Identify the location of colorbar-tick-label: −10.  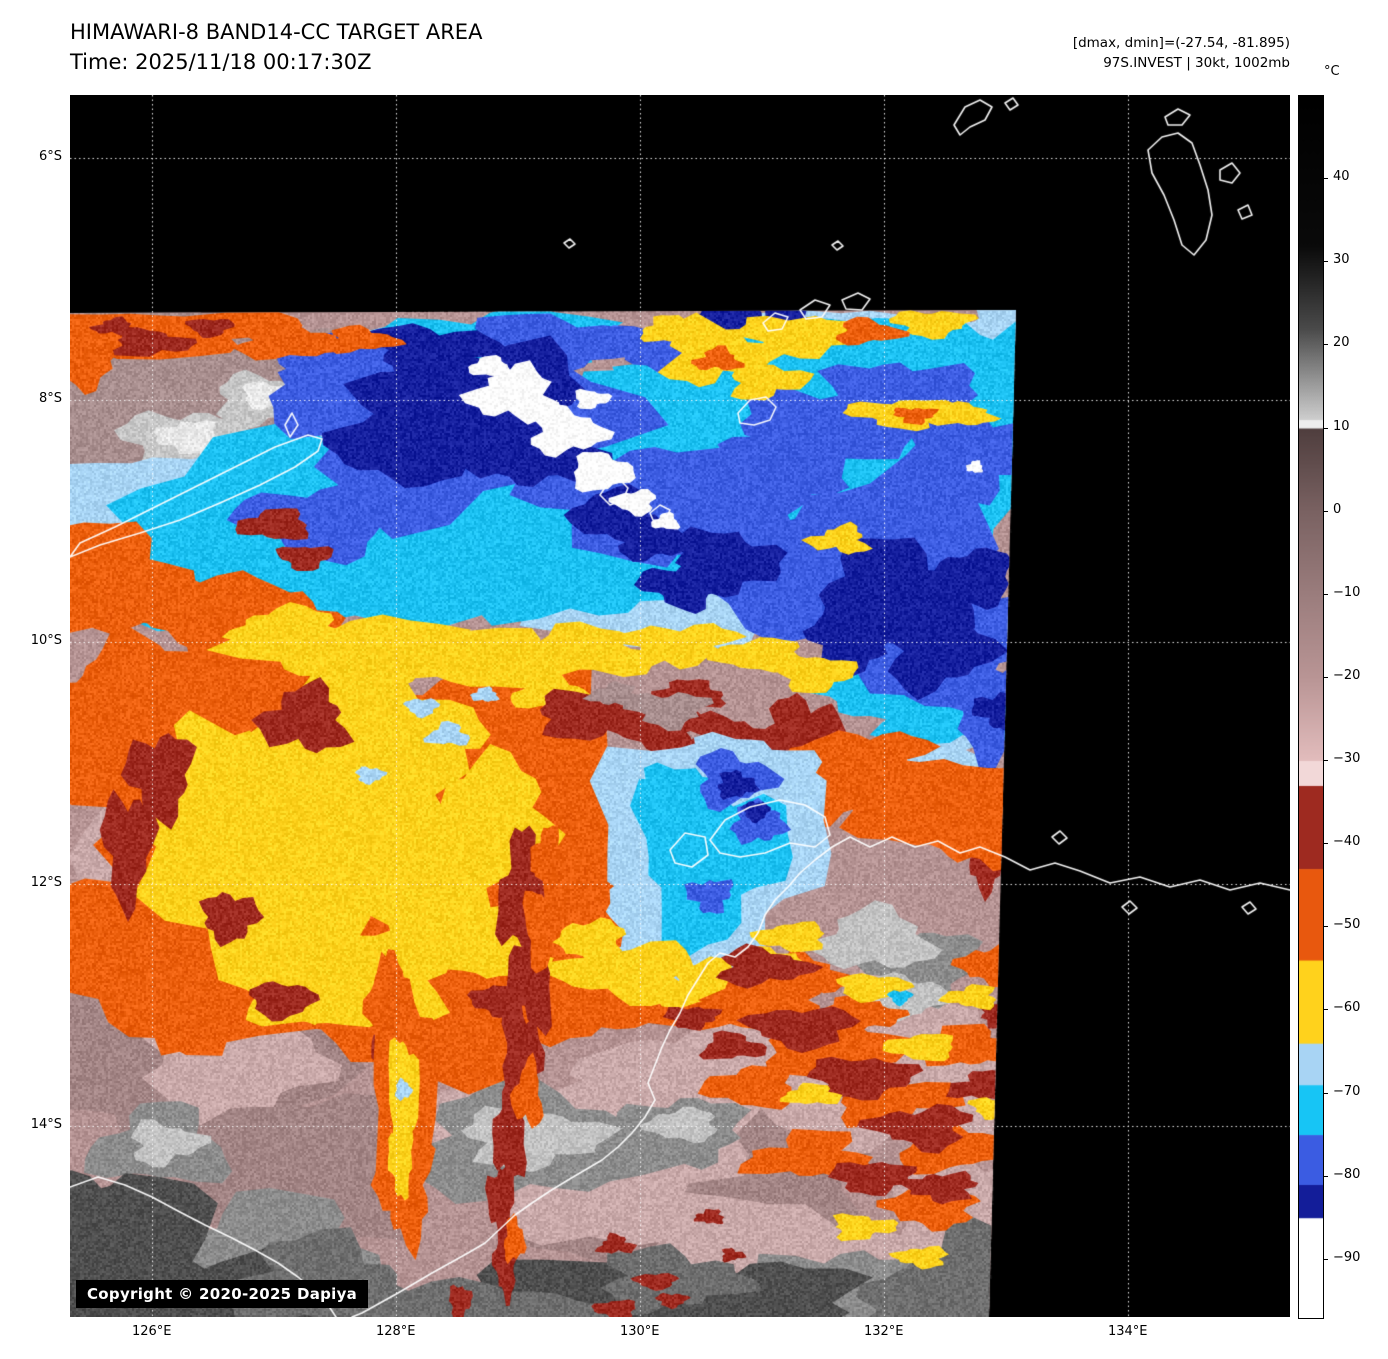
(1347, 592).